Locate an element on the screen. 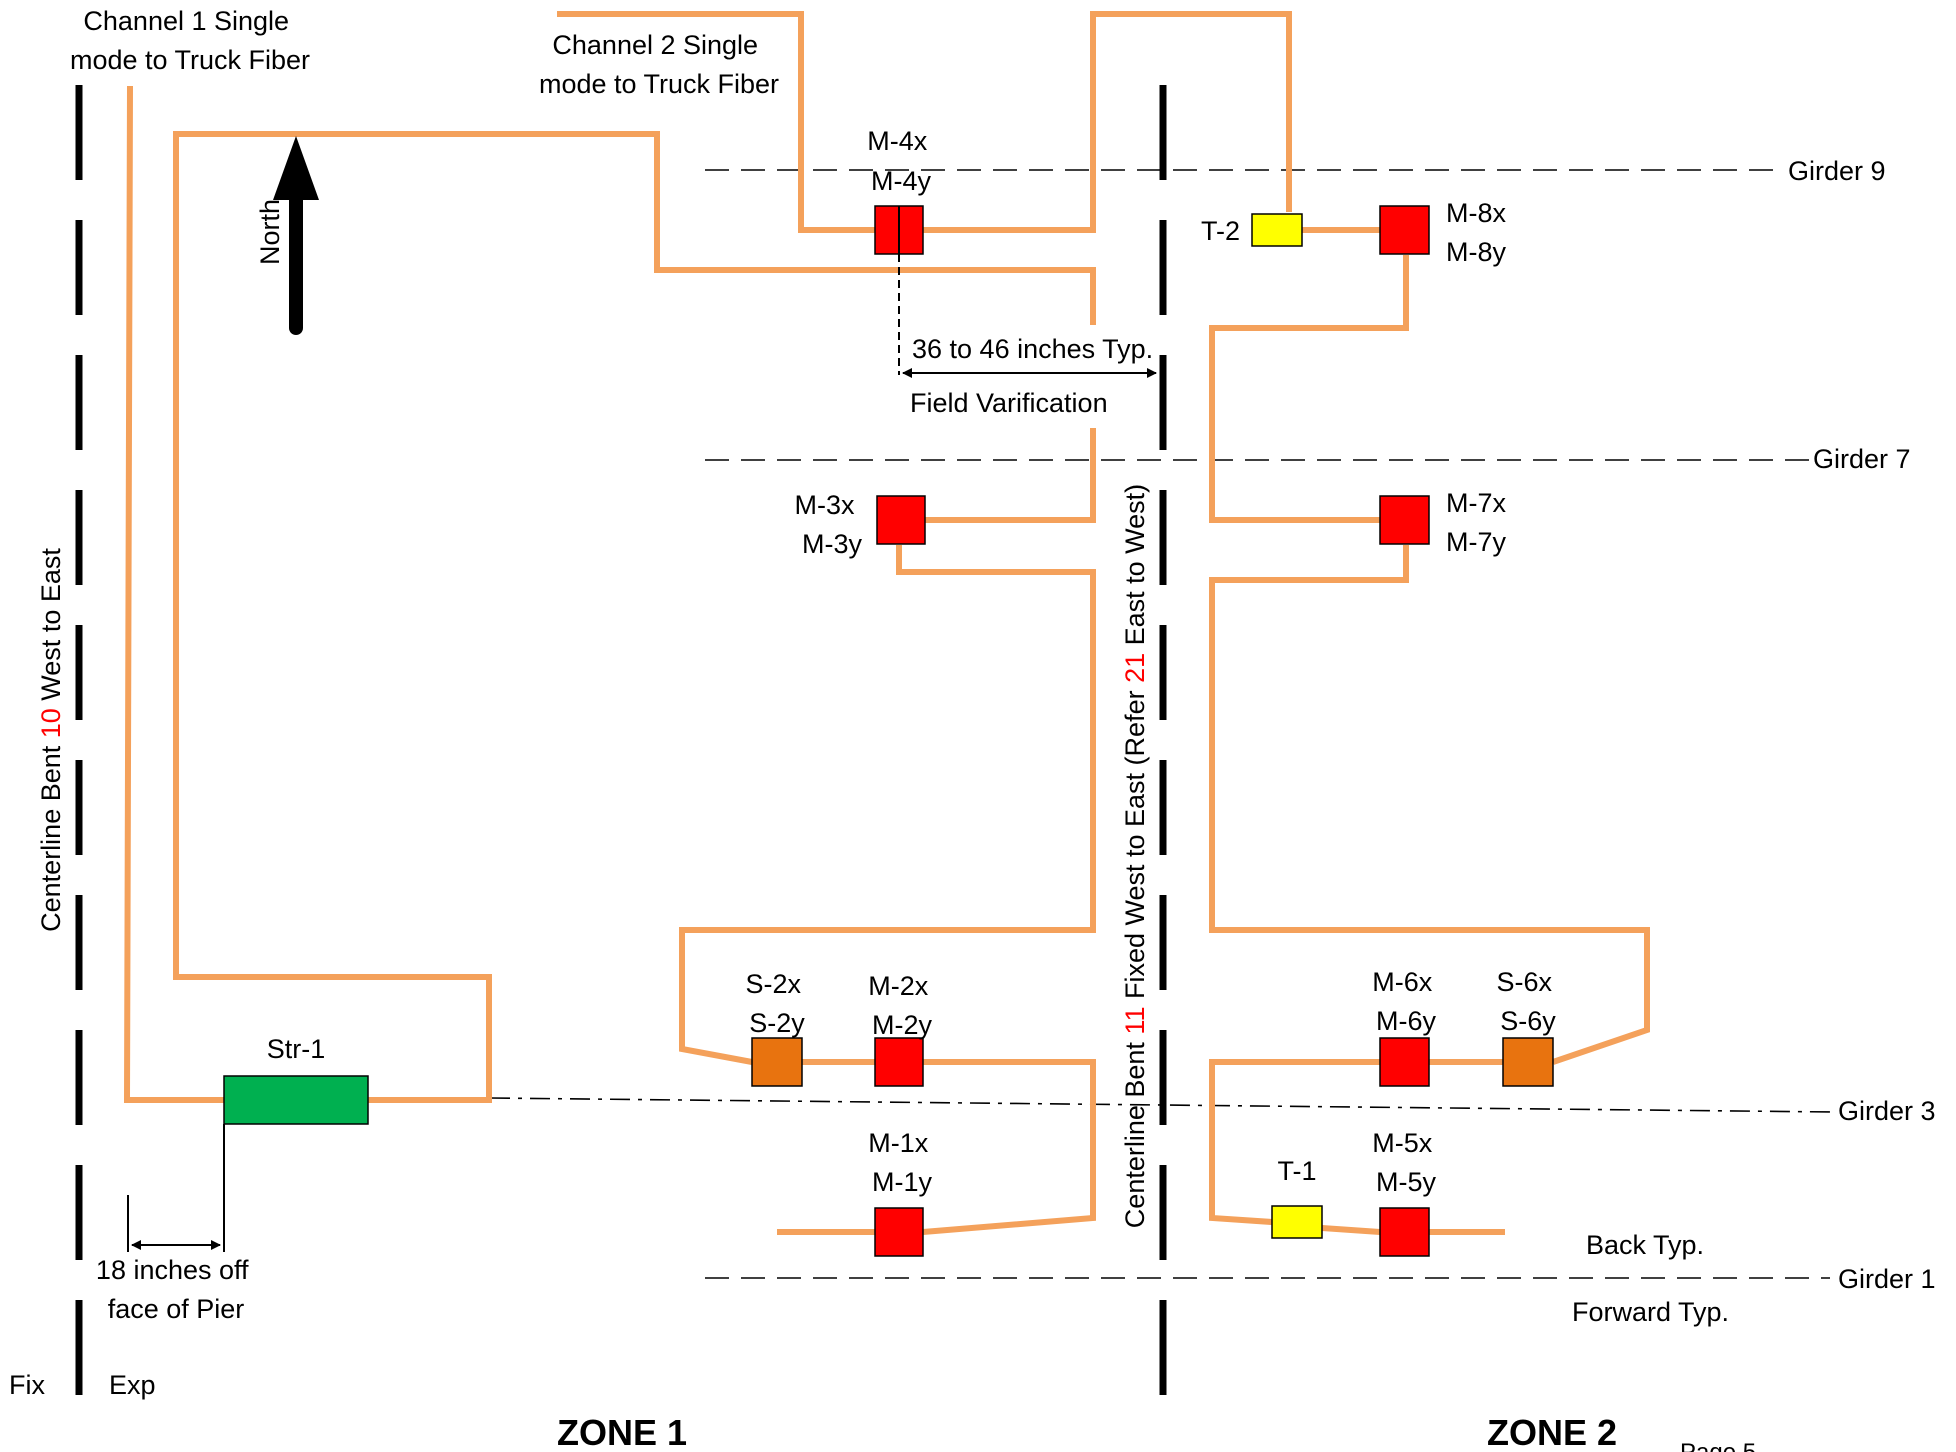 This screenshot has height=1452, width=1956. forward-typ-label: Forward Typ. is located at coordinates (1650, 1312).